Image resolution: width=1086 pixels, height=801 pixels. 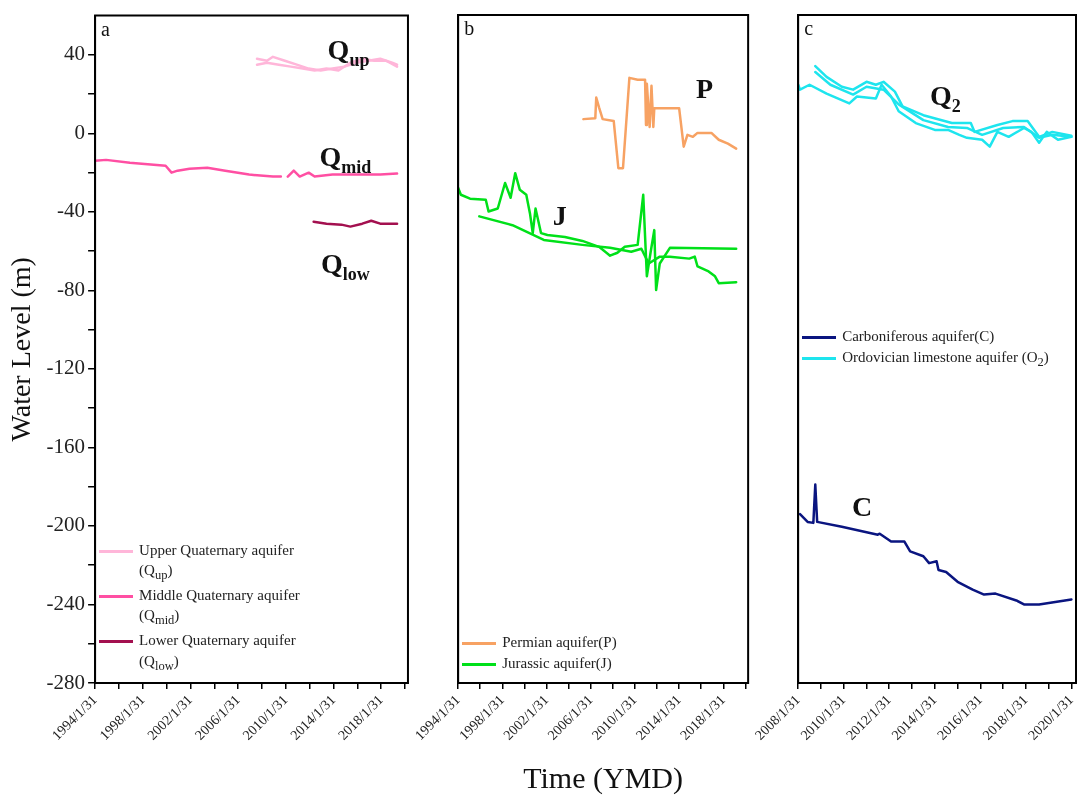 What do you see at coordinates (75, 53) in the screenshot?
I see `y-tick-label: 40` at bounding box center [75, 53].